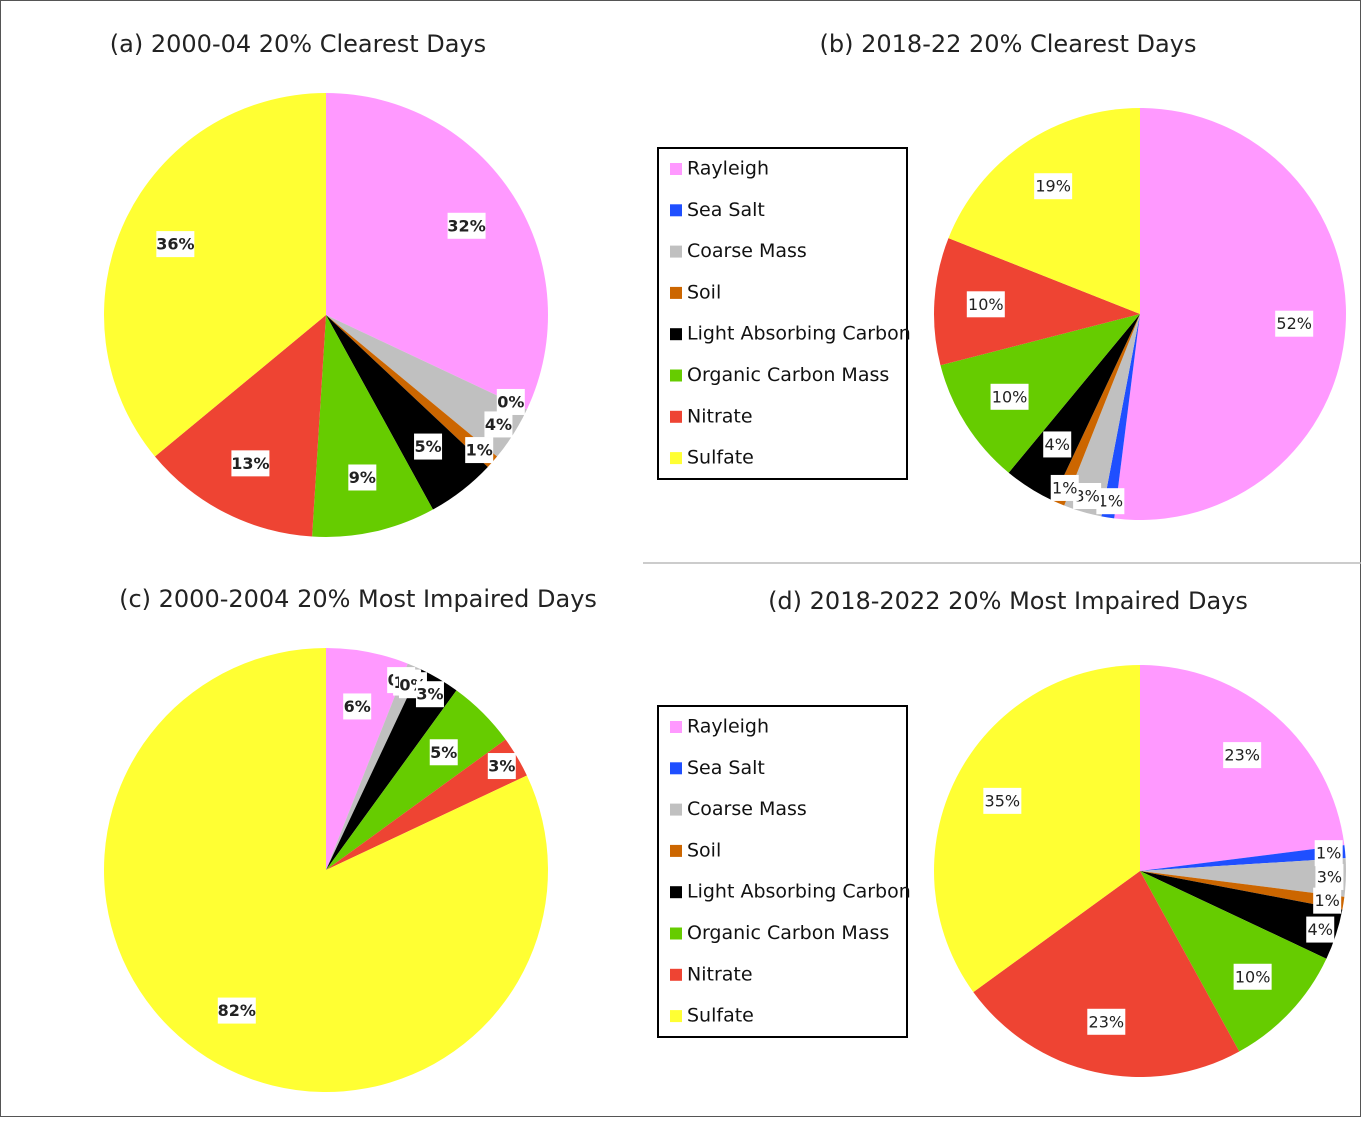  I want to click on data-label-text: 35%, so click(1003, 800).